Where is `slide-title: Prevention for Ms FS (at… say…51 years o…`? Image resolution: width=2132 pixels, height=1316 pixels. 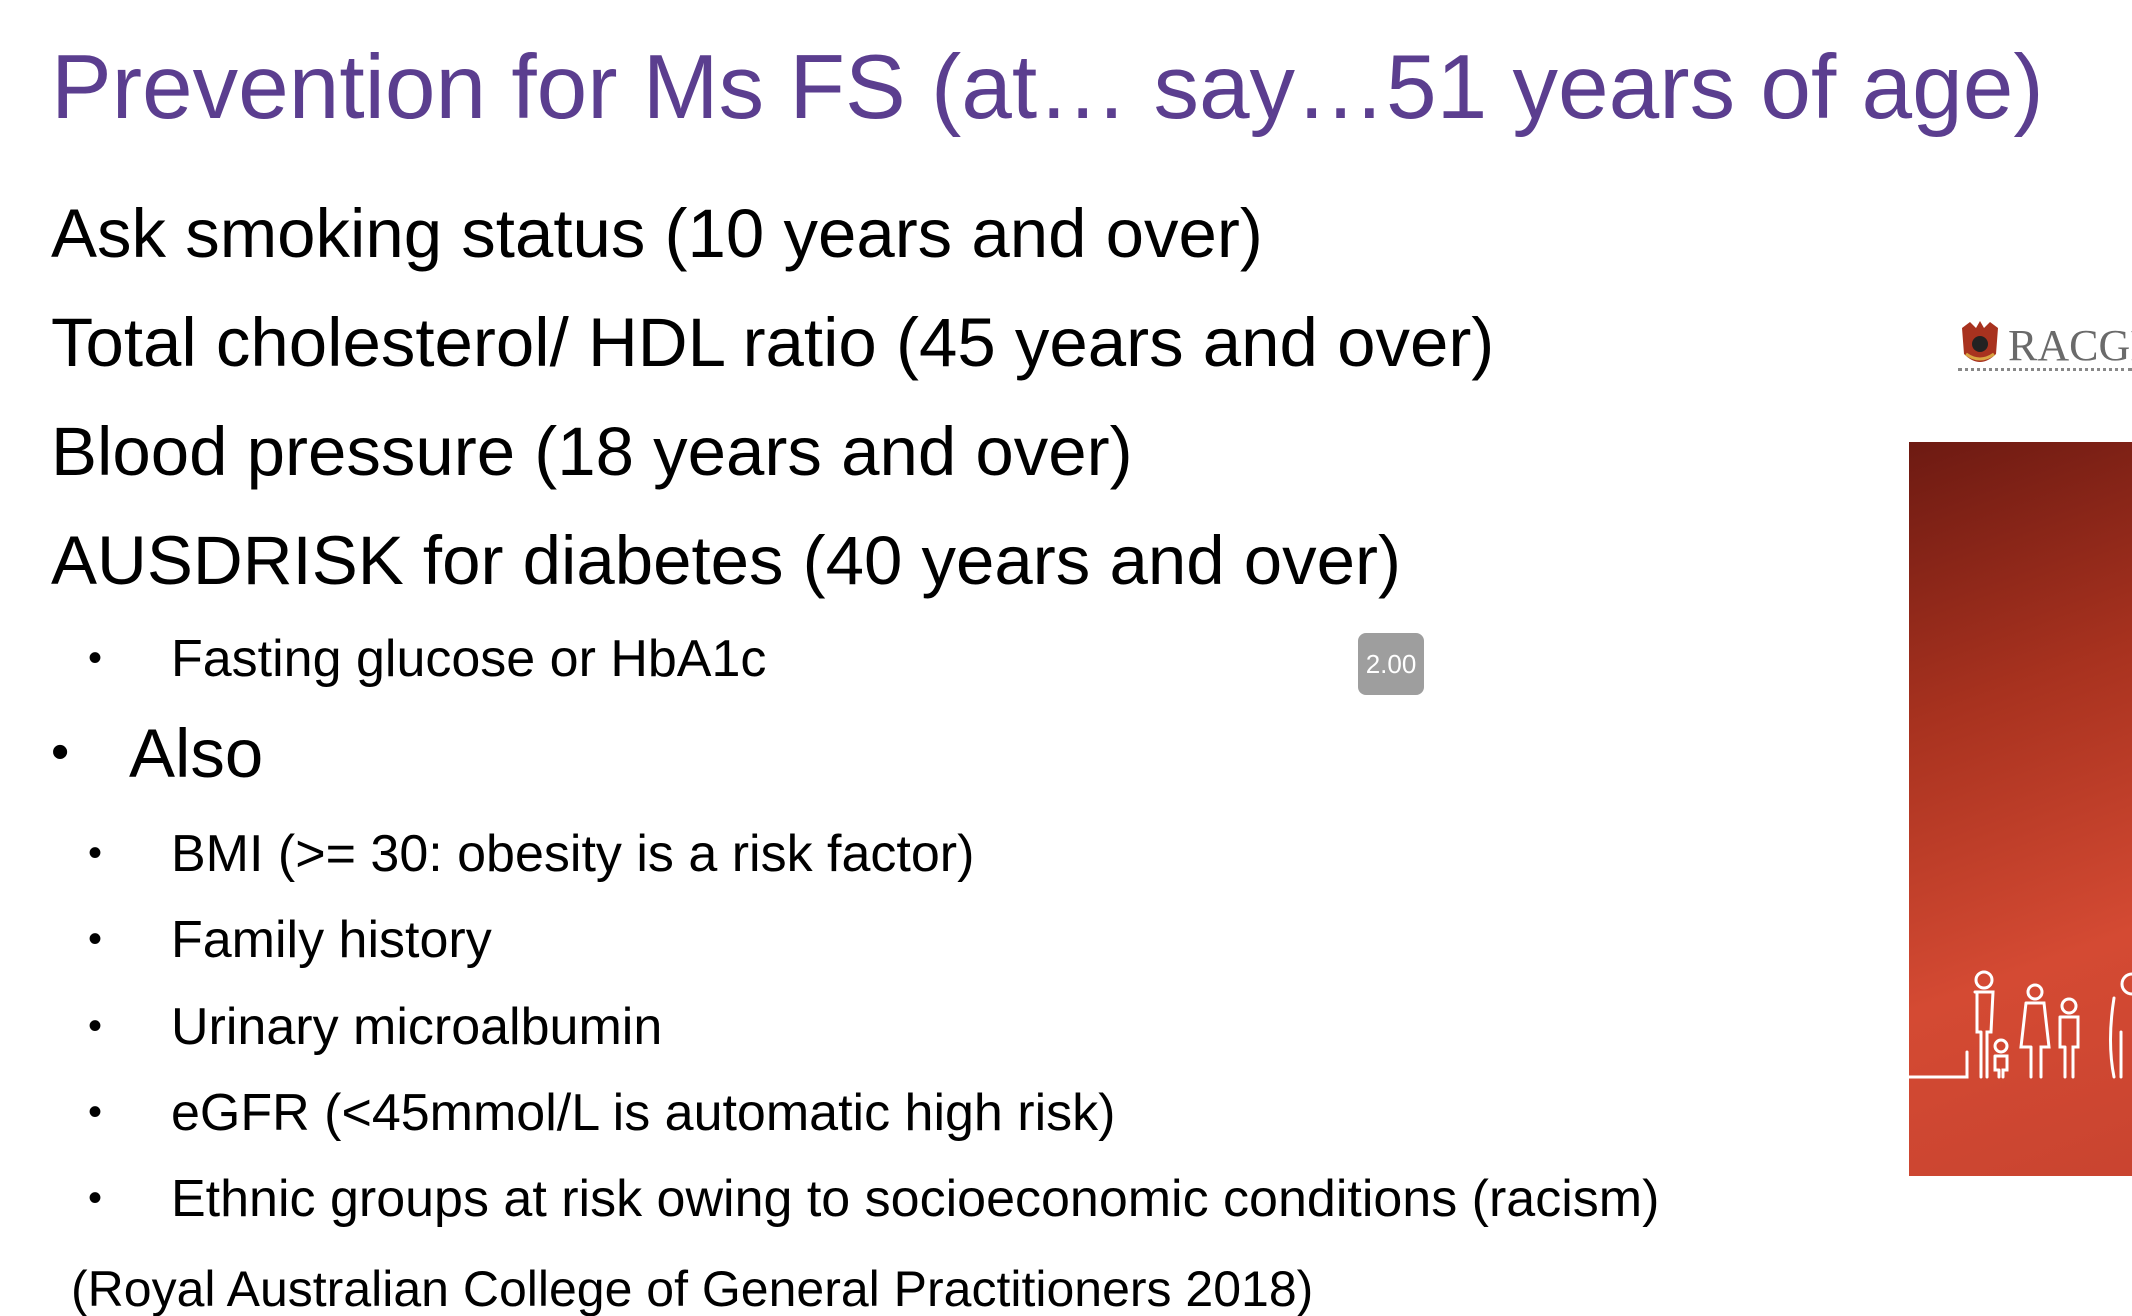 slide-title: Prevention for Ms FS (at… say…51 years o… is located at coordinates (1047, 87).